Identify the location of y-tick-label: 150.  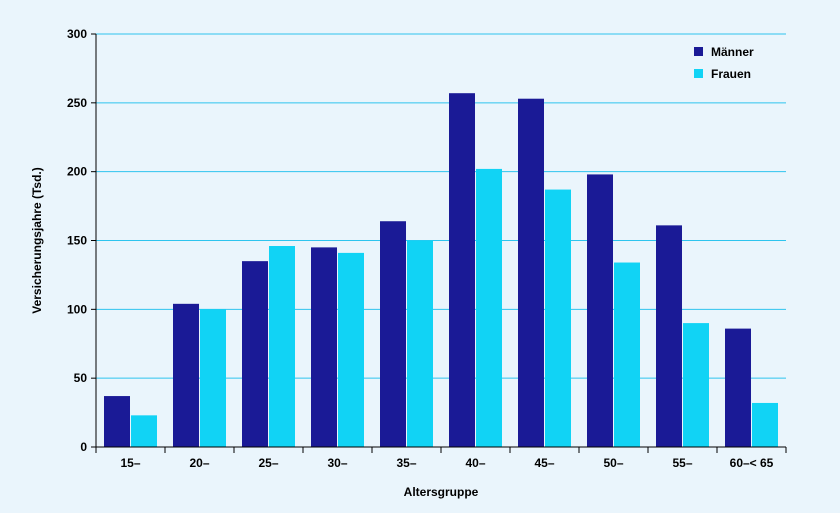
(77, 241).